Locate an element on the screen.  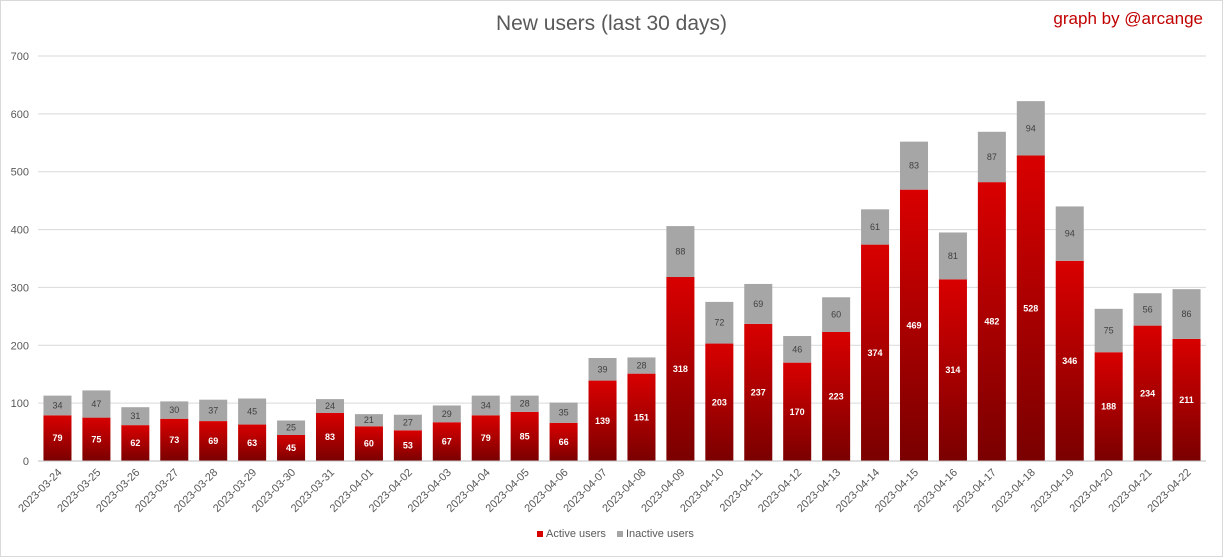
data-label-active: 203 is located at coordinates (719, 402).